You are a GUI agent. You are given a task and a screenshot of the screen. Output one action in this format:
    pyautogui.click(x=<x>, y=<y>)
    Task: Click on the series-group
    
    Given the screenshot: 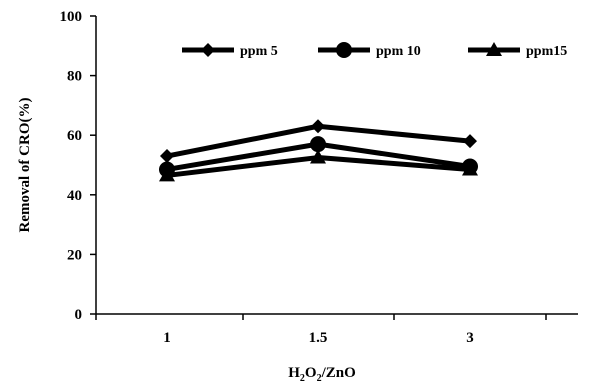 What is the action you would take?
    pyautogui.click(x=318, y=150)
    